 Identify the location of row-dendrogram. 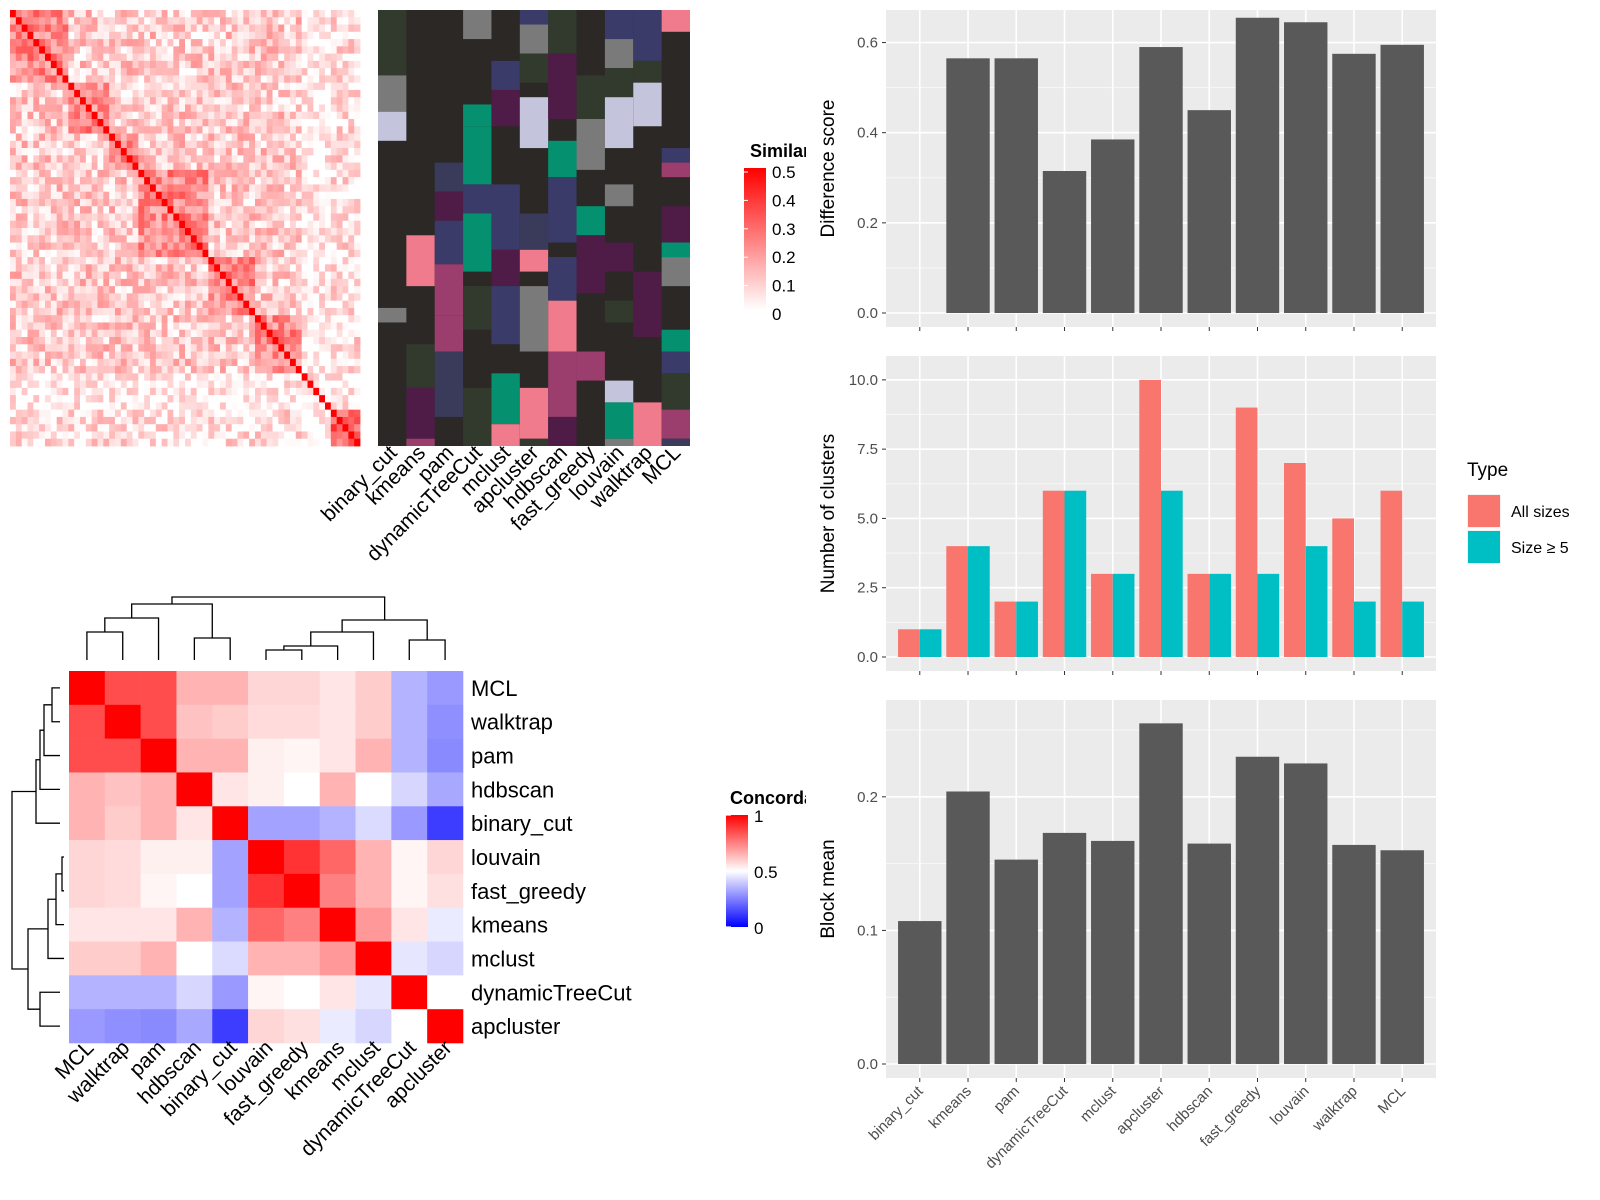
(37, 857).